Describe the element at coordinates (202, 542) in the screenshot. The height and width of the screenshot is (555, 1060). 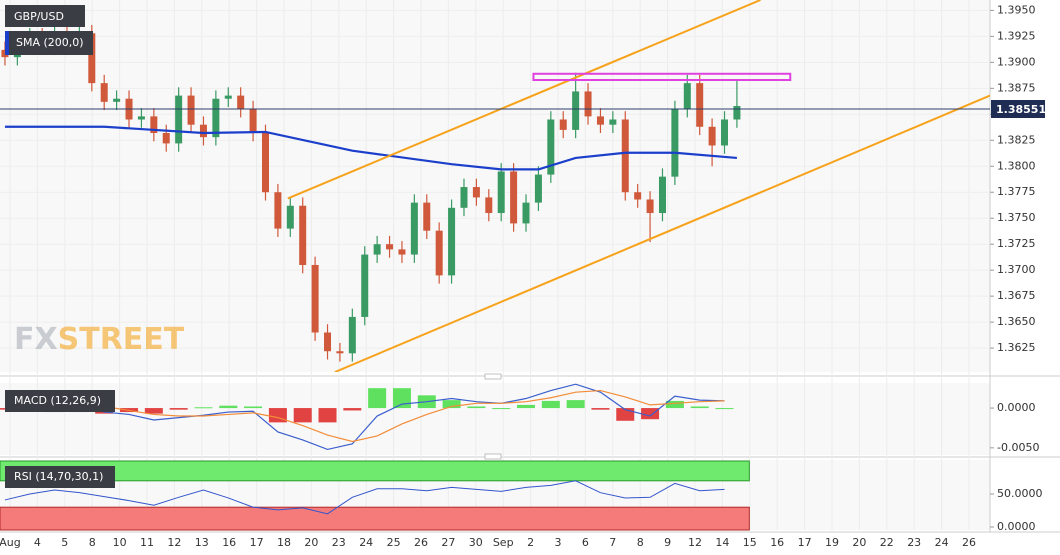
I see `x-tick-label: 13` at that location.